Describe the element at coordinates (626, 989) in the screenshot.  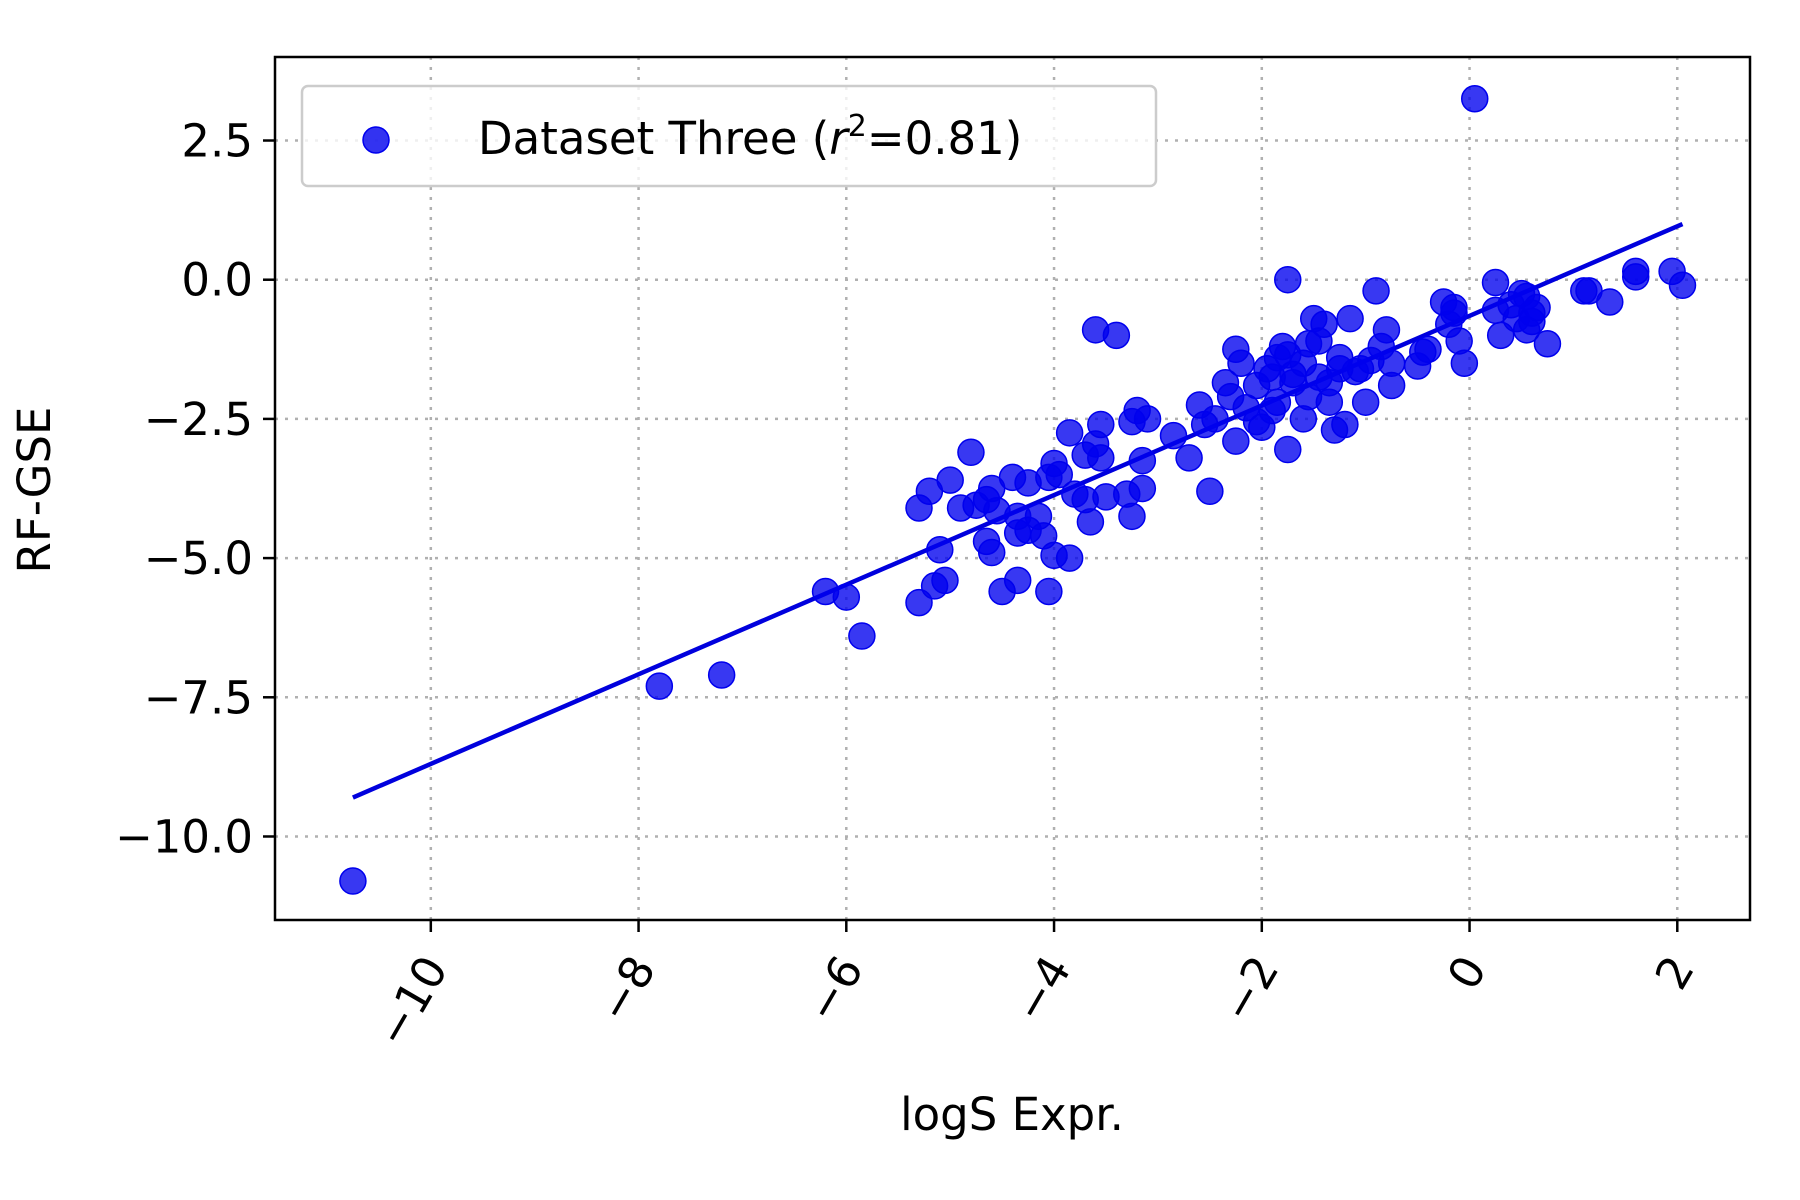
I see `x-tick-label: −8` at that location.